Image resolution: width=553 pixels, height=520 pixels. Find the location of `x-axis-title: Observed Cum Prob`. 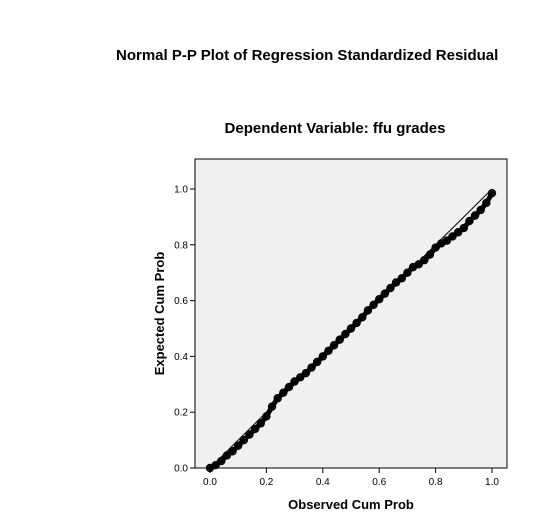

x-axis-title: Observed Cum Prob is located at coordinates (351, 504).